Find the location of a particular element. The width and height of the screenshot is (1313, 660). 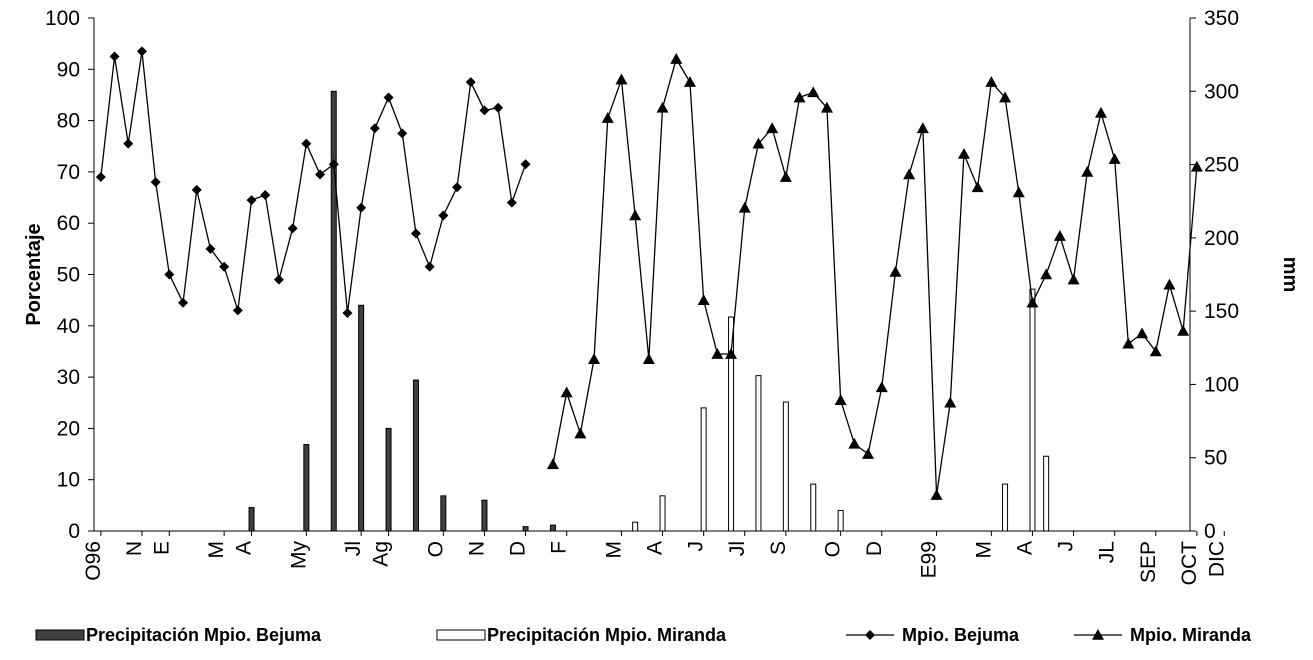

legend-label: Mpio. Miranda is located at coordinates (1191, 635).